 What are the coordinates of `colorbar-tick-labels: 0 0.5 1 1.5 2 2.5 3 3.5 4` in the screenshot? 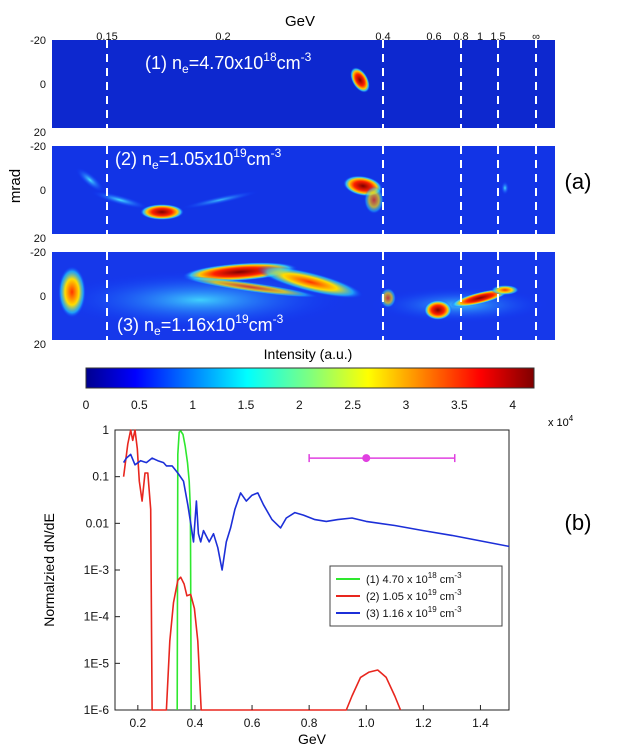 It's located at (300, 405).